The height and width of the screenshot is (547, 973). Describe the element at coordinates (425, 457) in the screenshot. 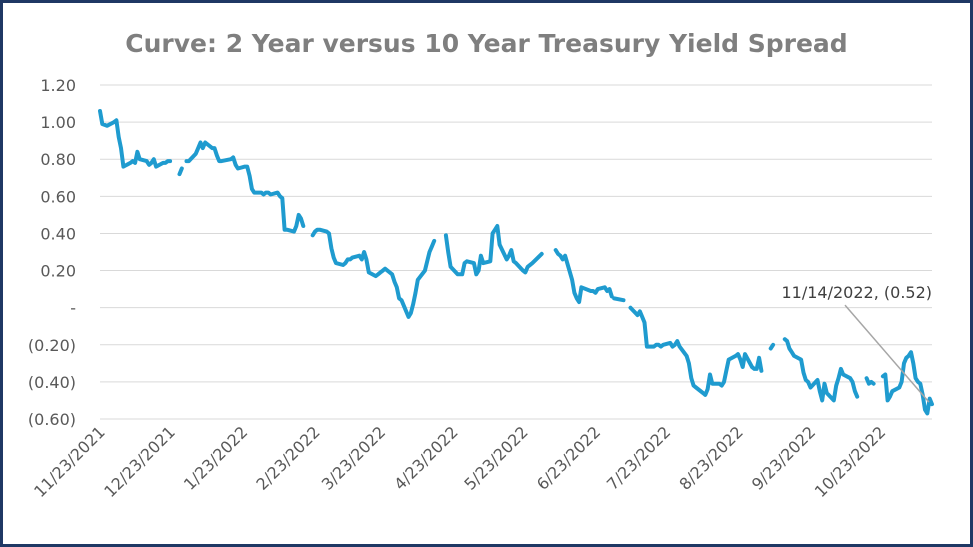

I see `x-tick-label: 4/23/2022` at that location.